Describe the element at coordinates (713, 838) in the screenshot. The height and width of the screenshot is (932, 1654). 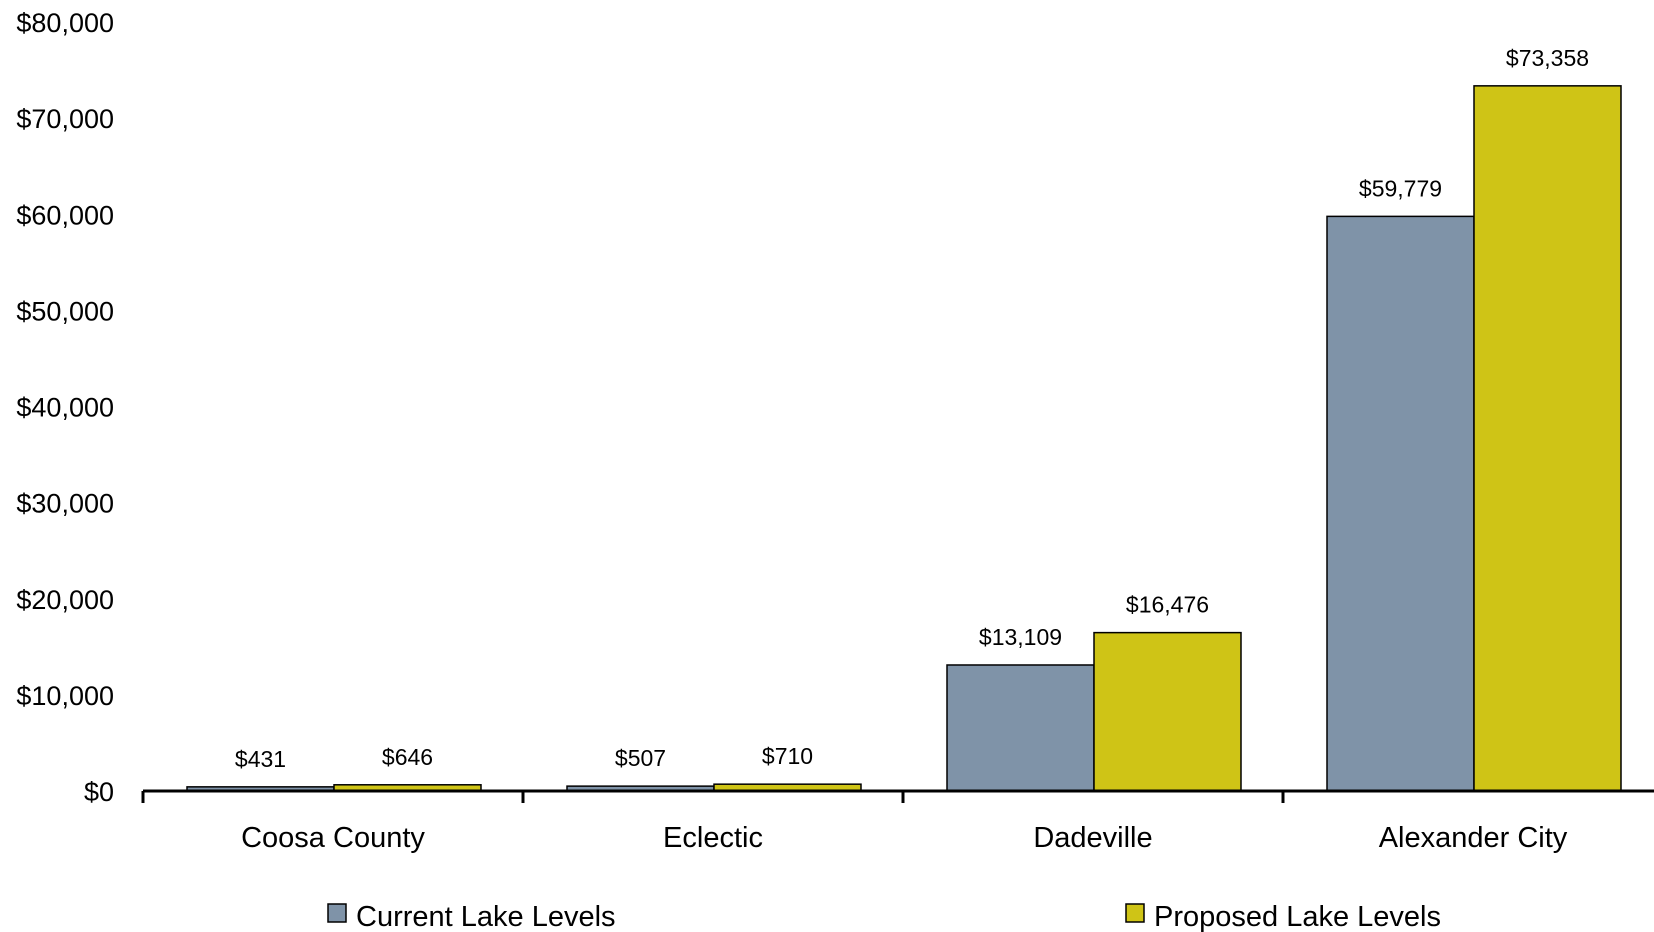
I see `x-category-label: Eclectic` at that location.